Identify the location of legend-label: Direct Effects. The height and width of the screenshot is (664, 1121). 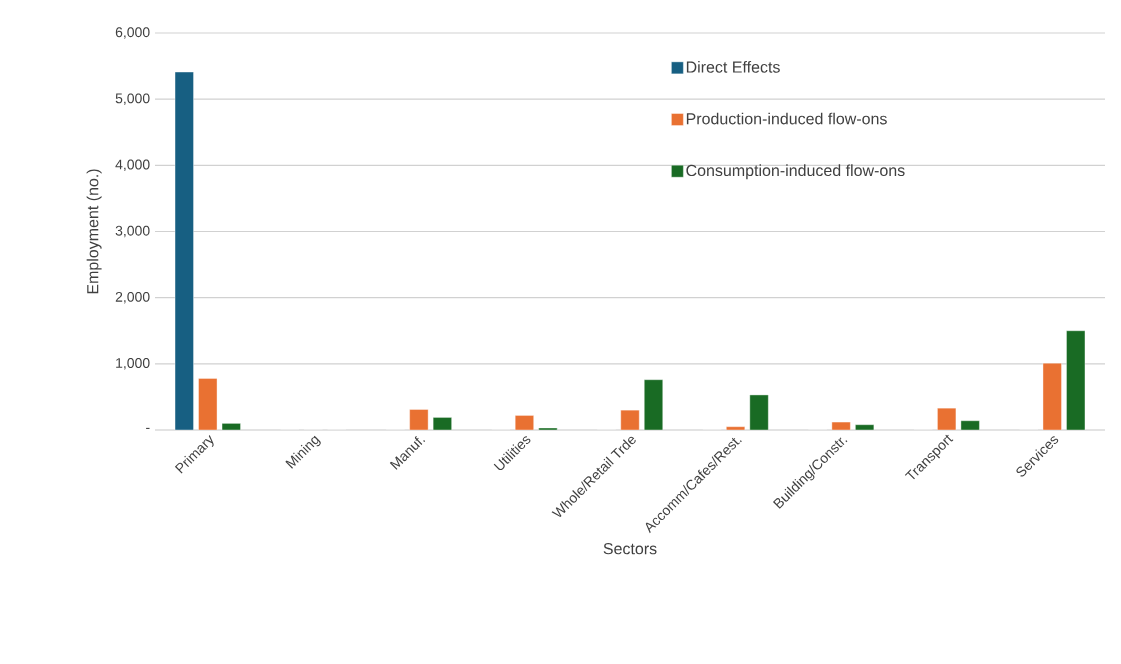
(733, 67).